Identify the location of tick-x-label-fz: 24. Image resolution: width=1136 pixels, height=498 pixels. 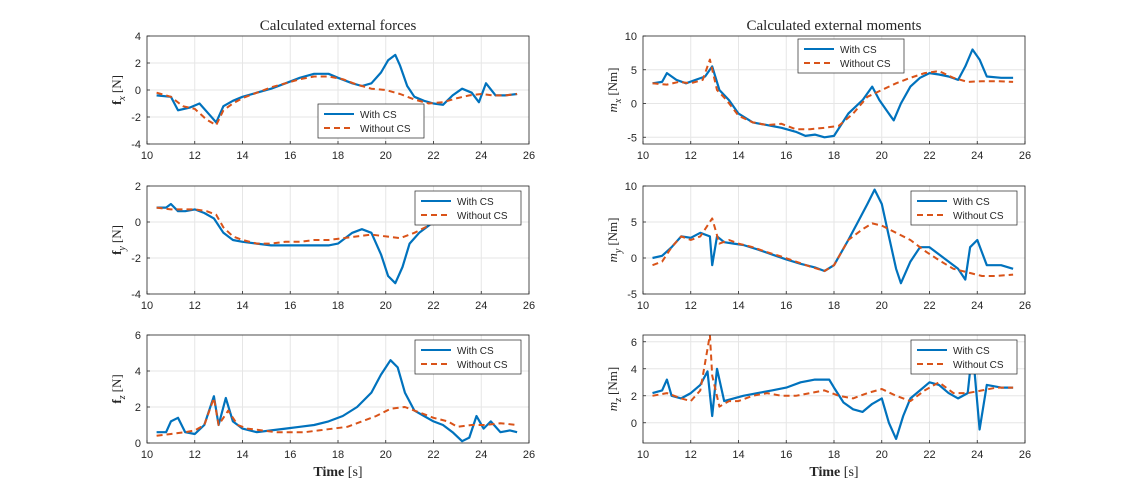
(481, 455).